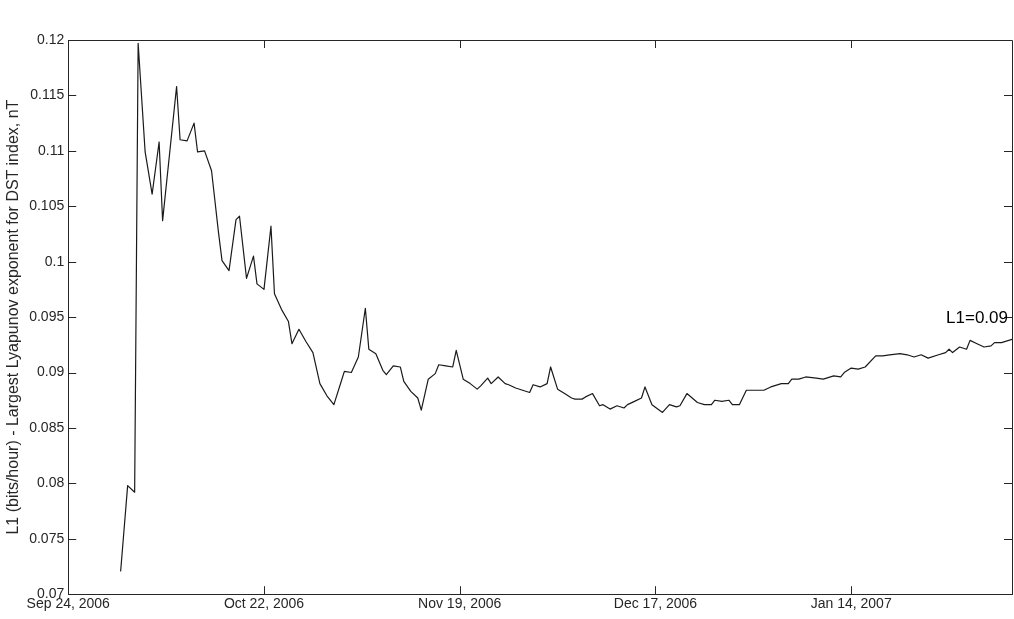 The image size is (1014, 619). What do you see at coordinates (47, 537) in the screenshot?
I see `y-tick-label: 0.075` at bounding box center [47, 537].